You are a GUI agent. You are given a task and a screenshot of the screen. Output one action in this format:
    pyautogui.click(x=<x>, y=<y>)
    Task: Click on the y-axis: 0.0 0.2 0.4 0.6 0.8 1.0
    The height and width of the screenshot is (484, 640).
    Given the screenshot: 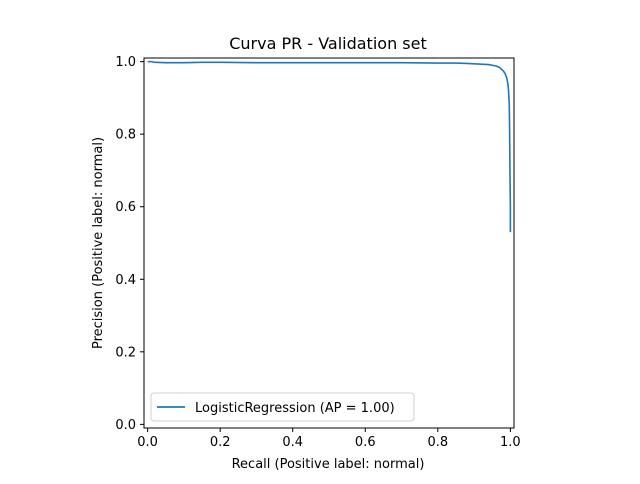 What is the action you would take?
    pyautogui.click(x=129, y=244)
    